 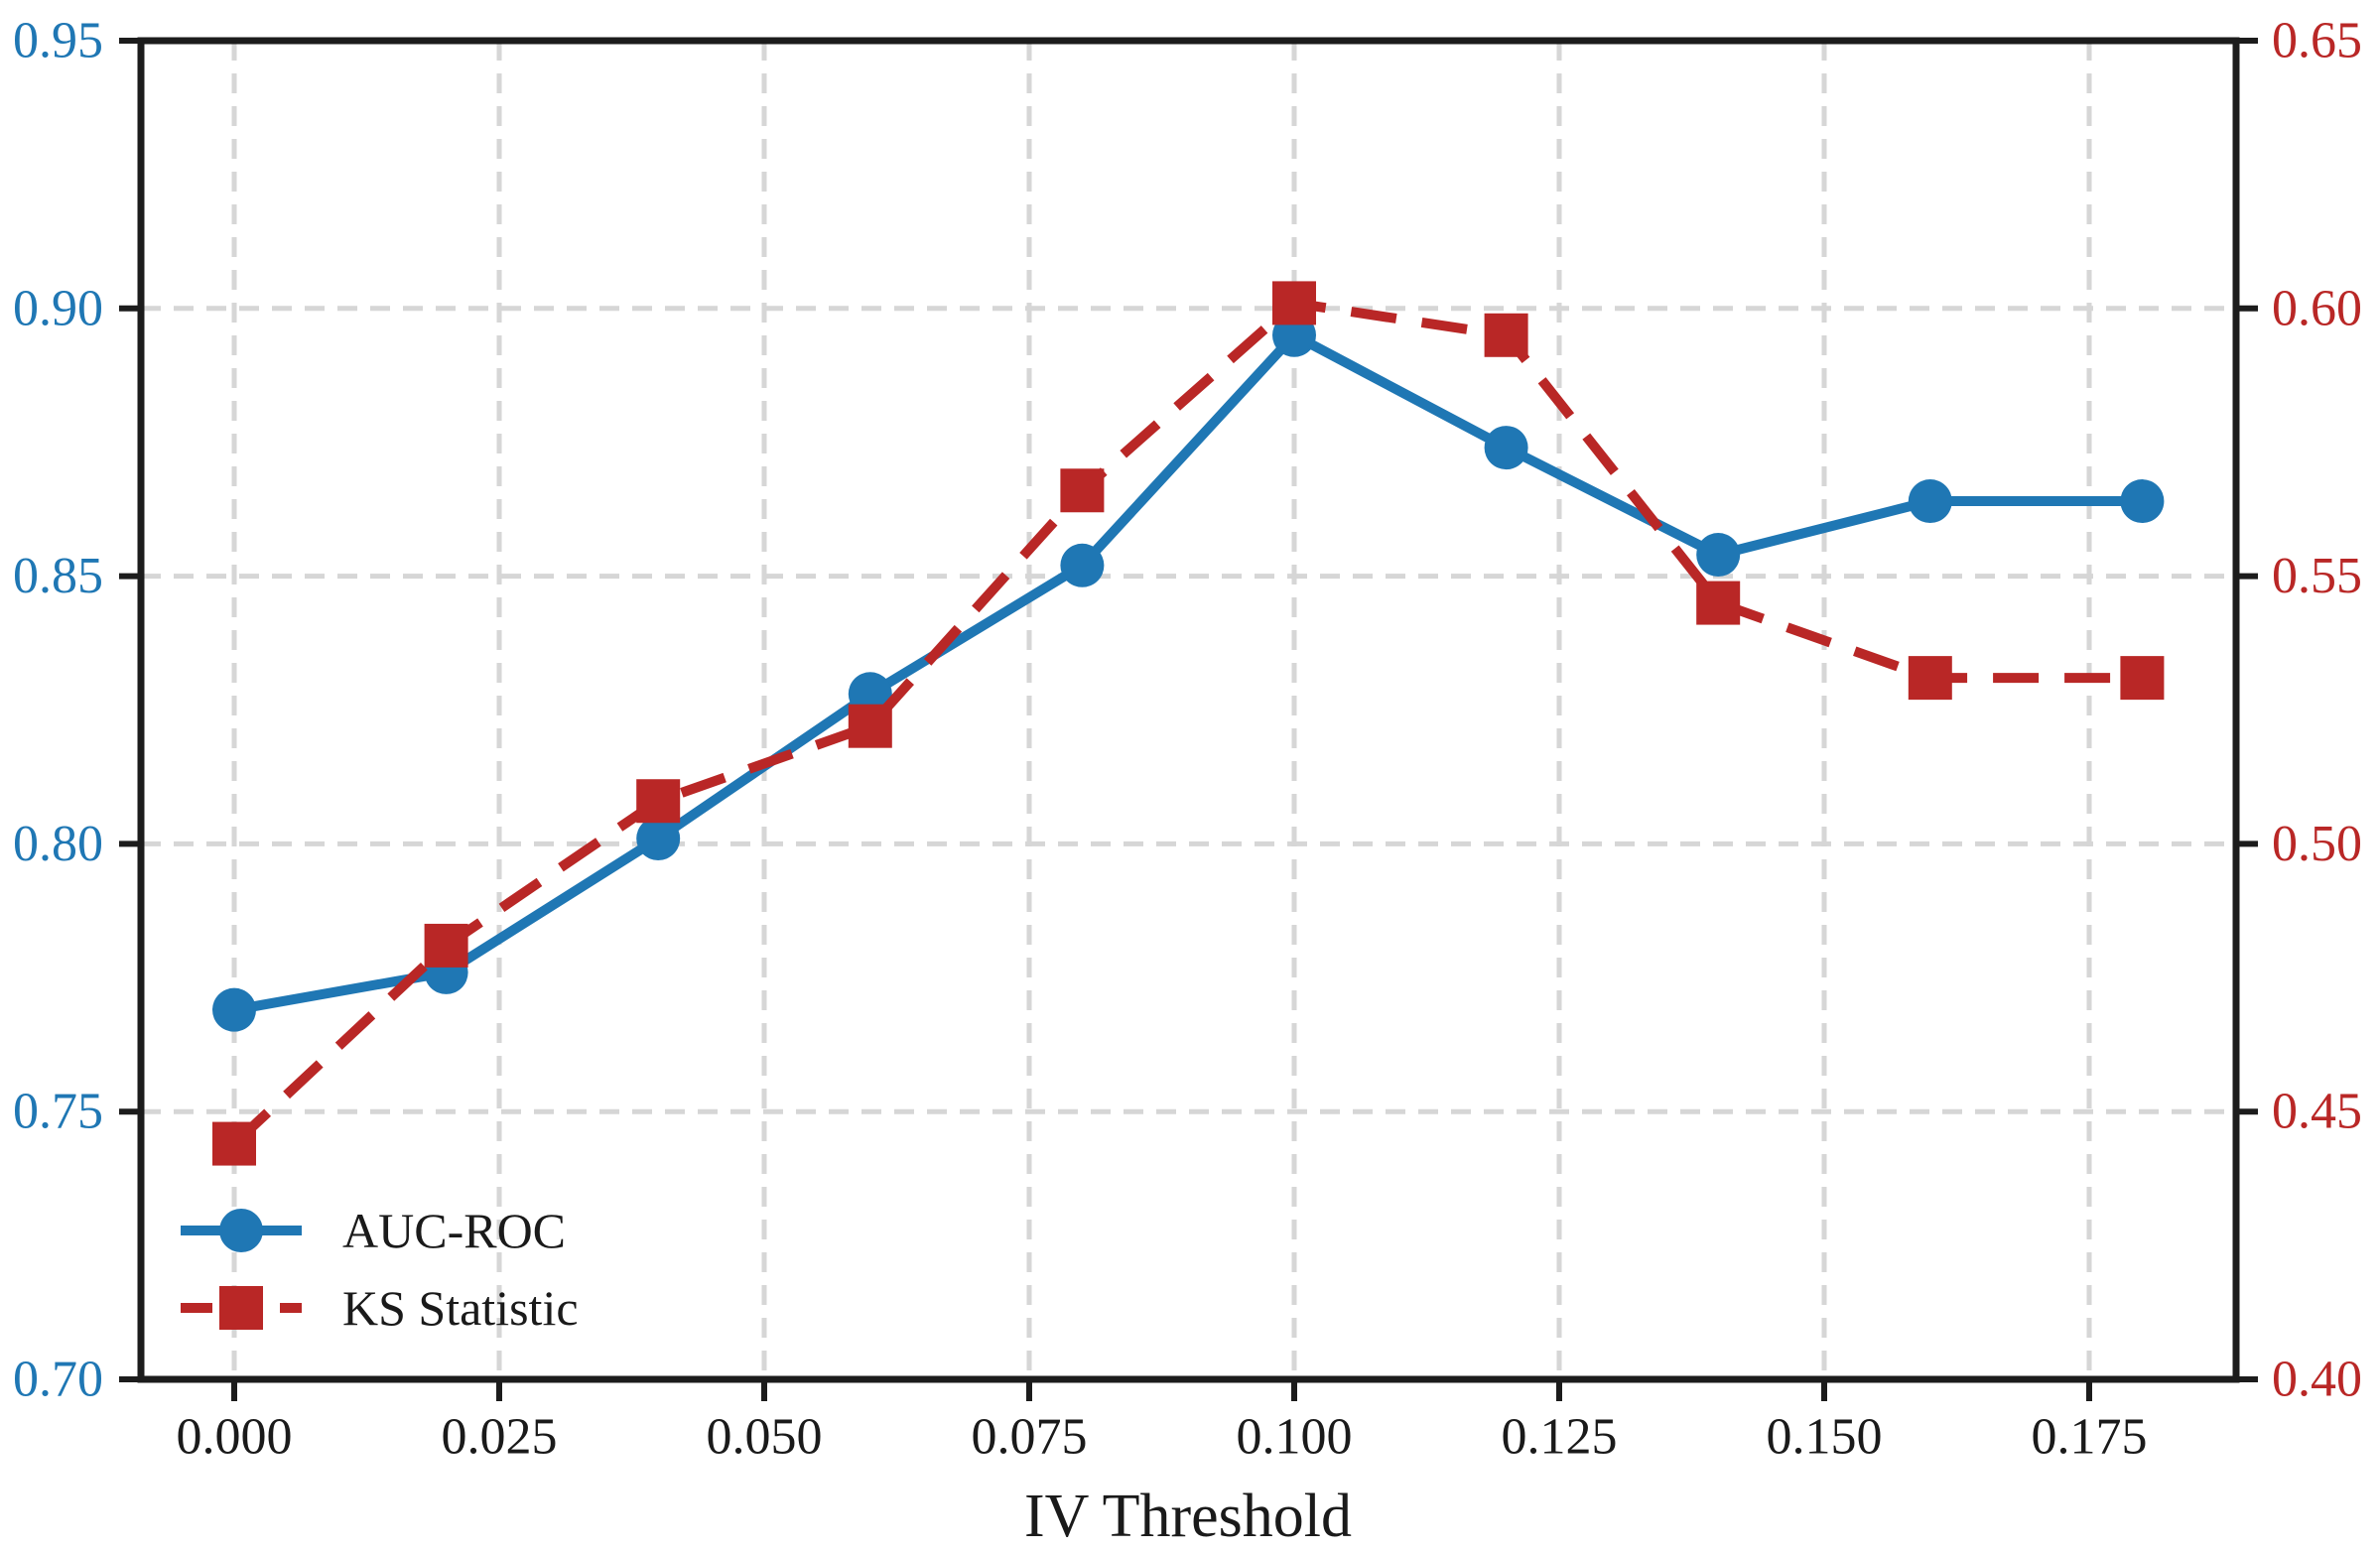 I want to click on y-left-tick-label: 0.80, so click(x=58, y=844).